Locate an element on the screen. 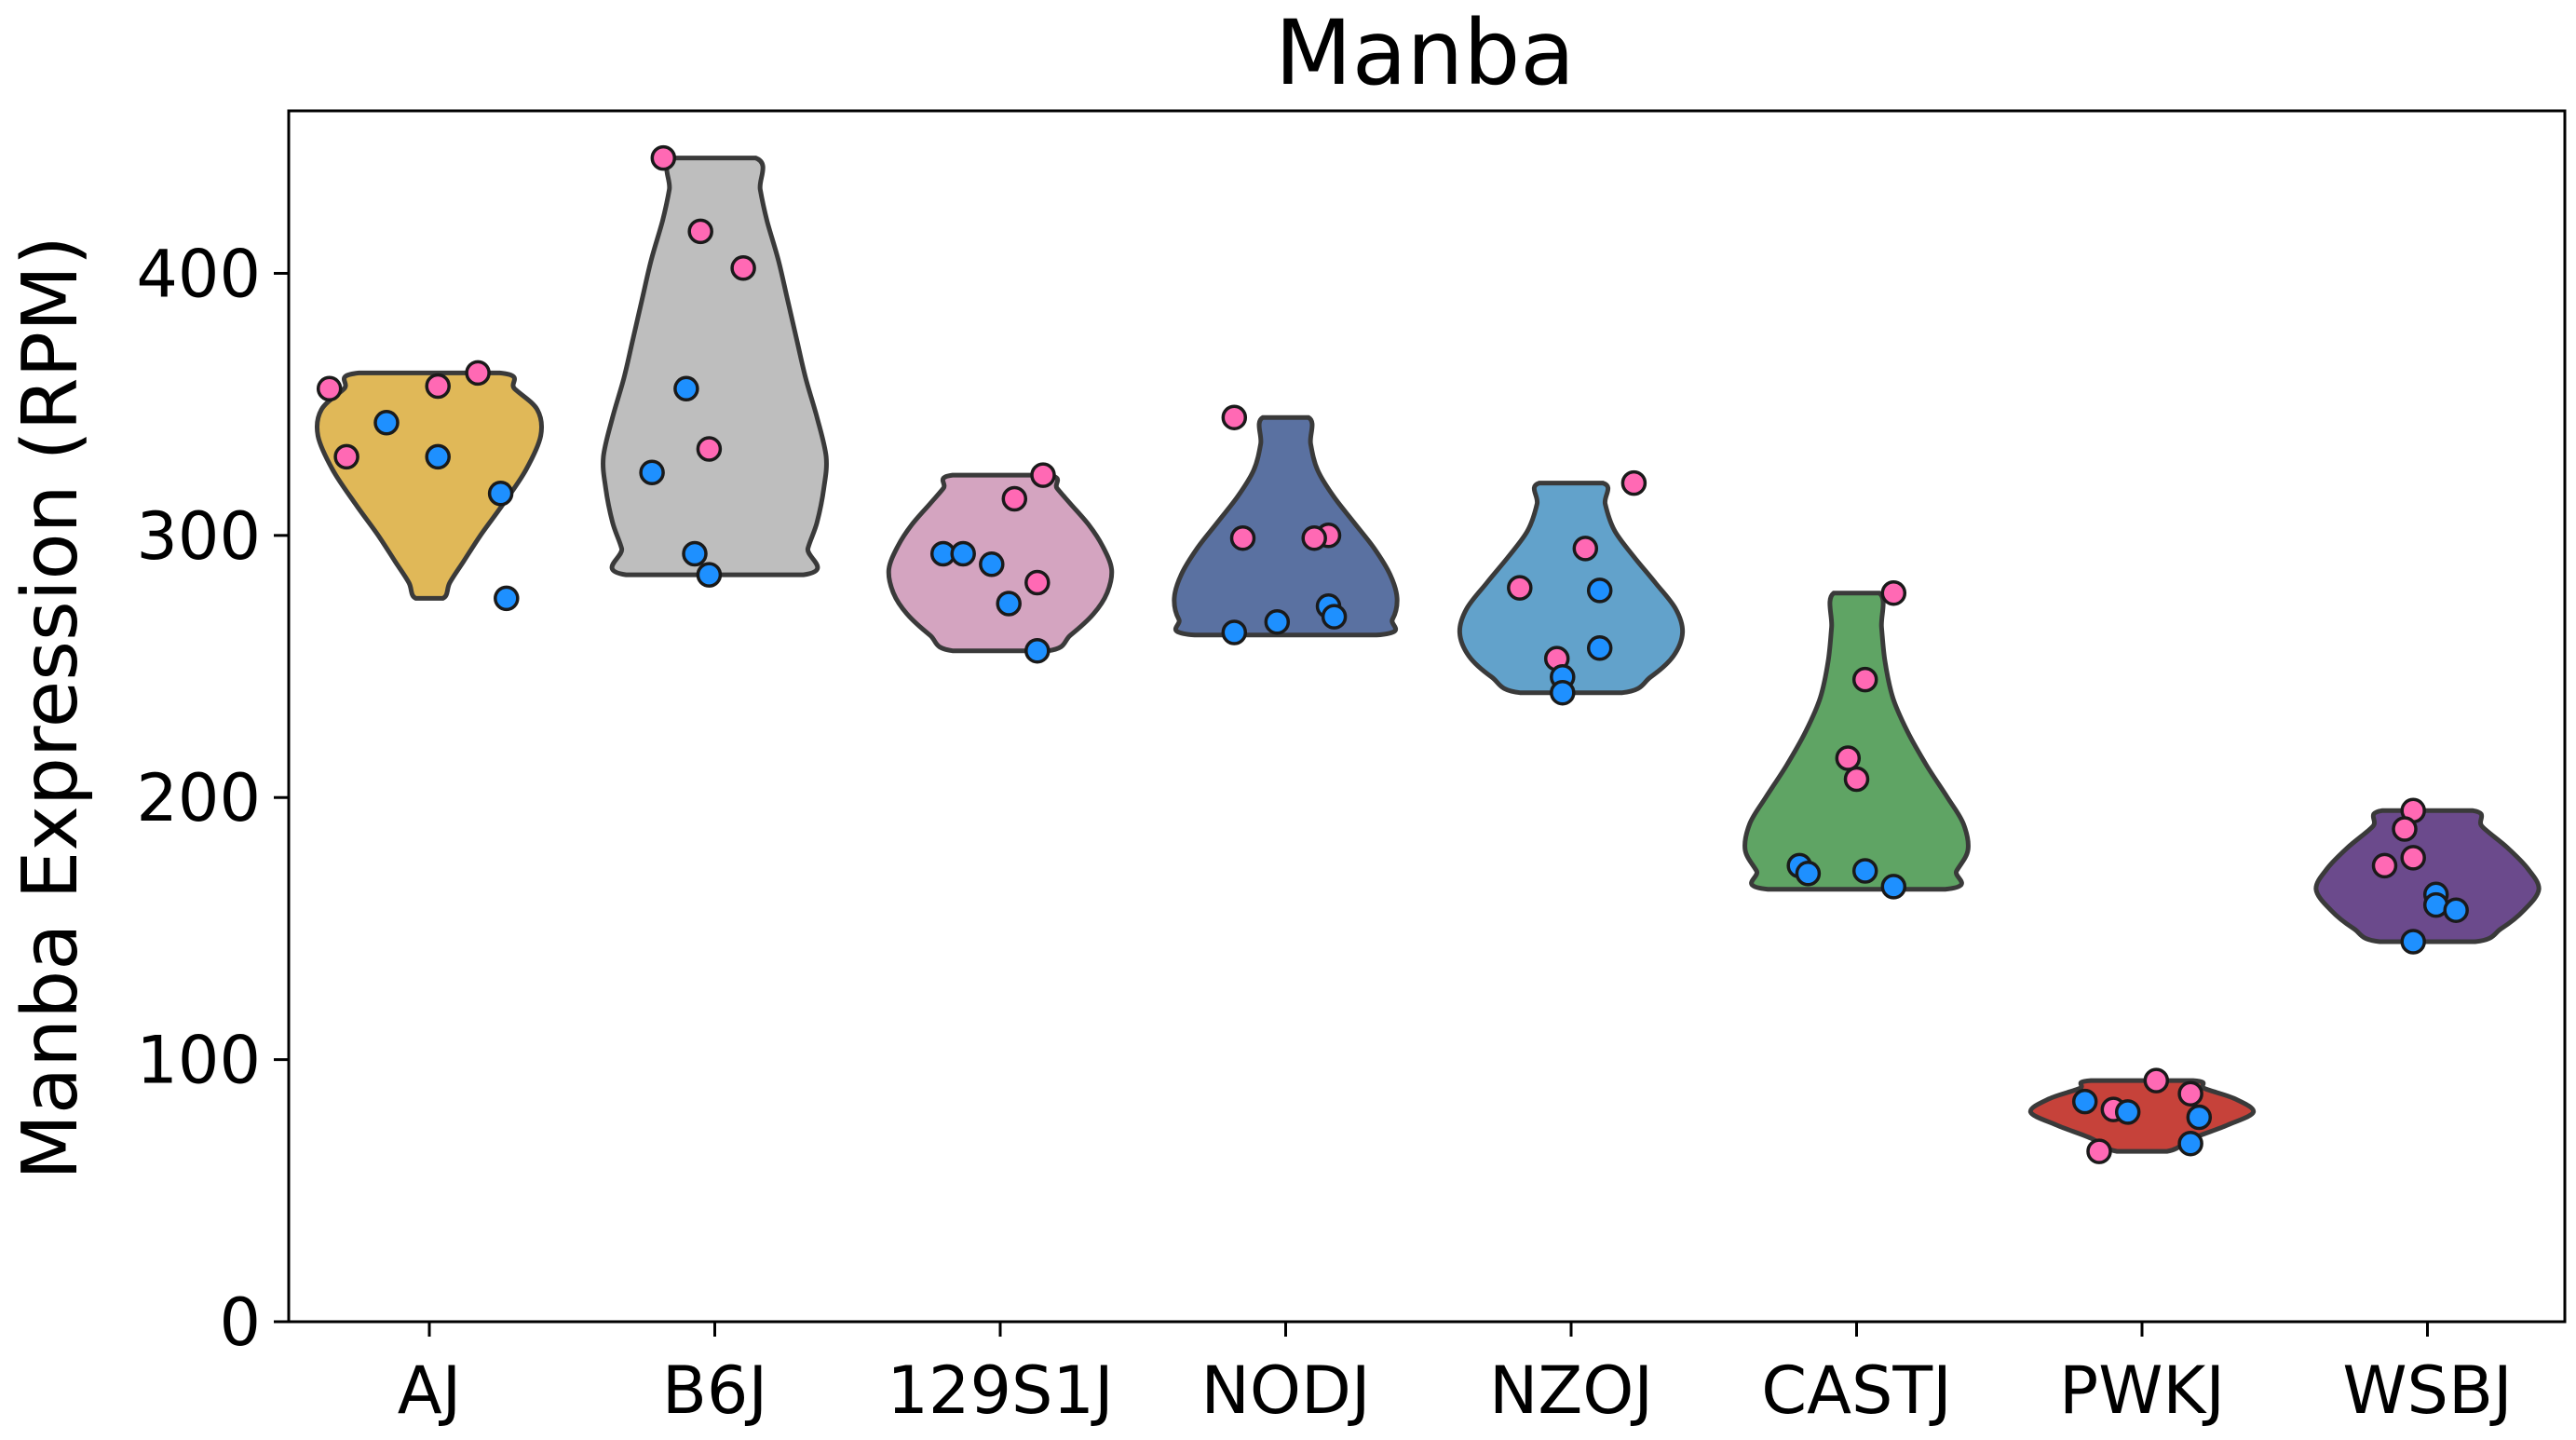 This screenshot has height=1440, width=2576. x-tick-label: B6J is located at coordinates (714, 1390).